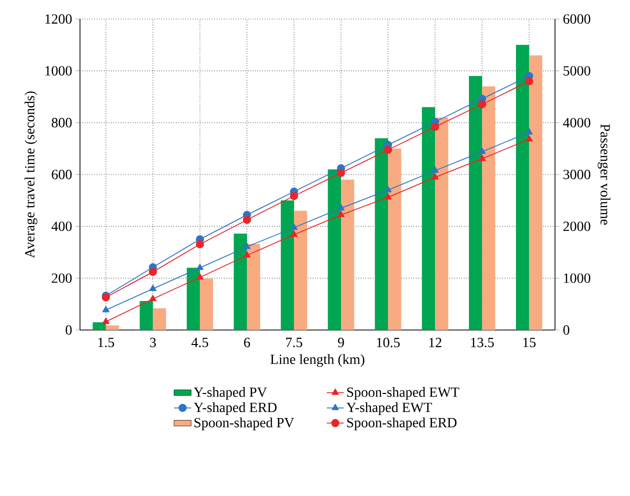 The image size is (630, 496). What do you see at coordinates (577, 71) in the screenshot?
I see `y2-tick-label: 5000` at bounding box center [577, 71].